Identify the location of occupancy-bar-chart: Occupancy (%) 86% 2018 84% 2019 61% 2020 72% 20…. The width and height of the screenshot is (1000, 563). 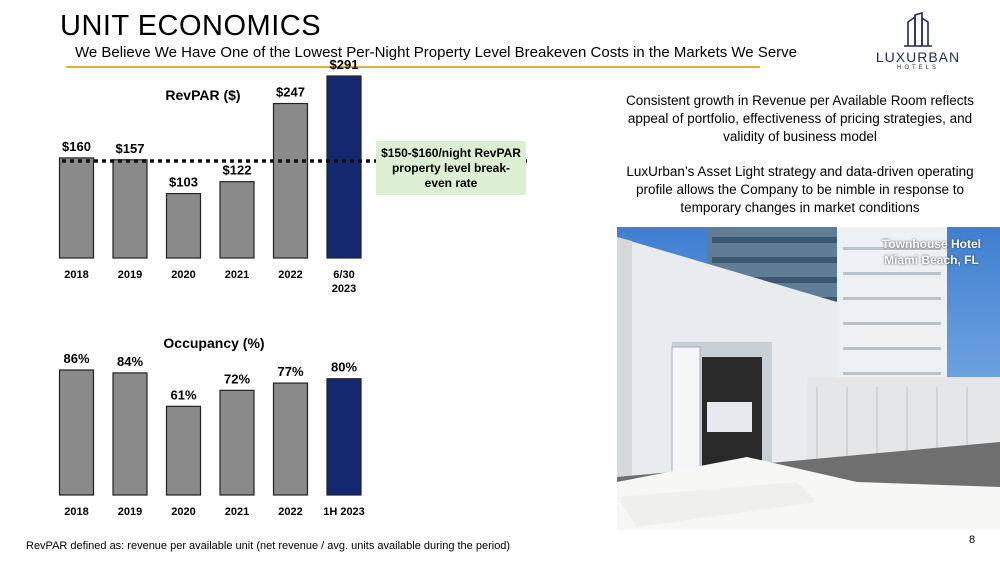
(211, 426).